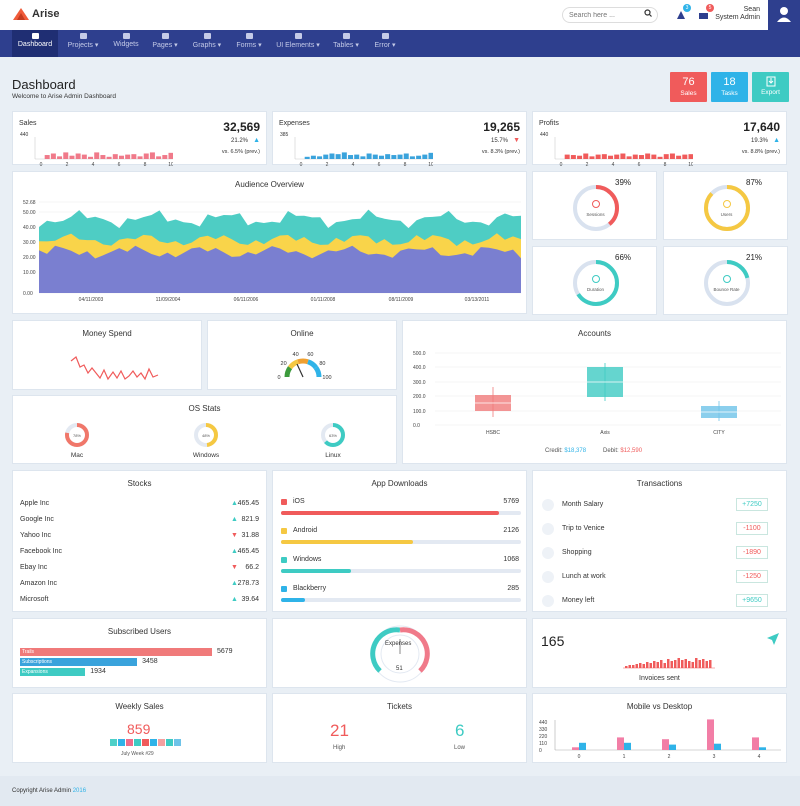 The width and height of the screenshot is (800, 806). What do you see at coordinates (35, 503) in the screenshot?
I see `stock-name: Apple Inc` at bounding box center [35, 503].